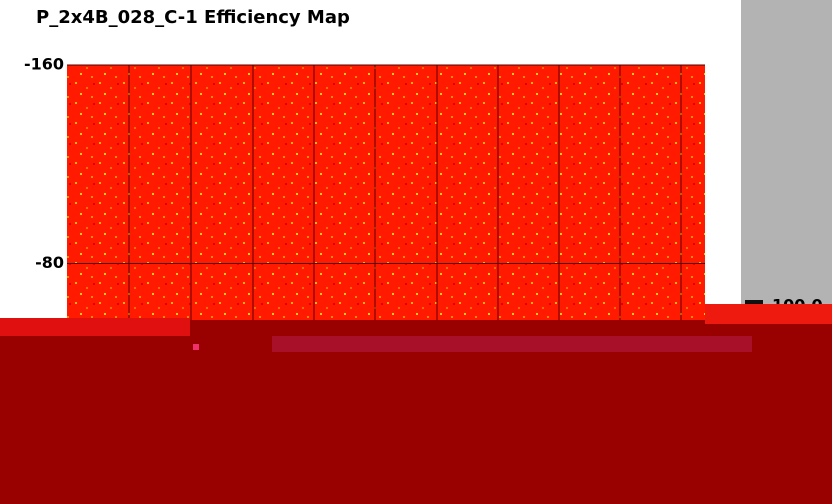  What do you see at coordinates (49, 262) in the screenshot?
I see `y-tick-label: -80` at bounding box center [49, 262].